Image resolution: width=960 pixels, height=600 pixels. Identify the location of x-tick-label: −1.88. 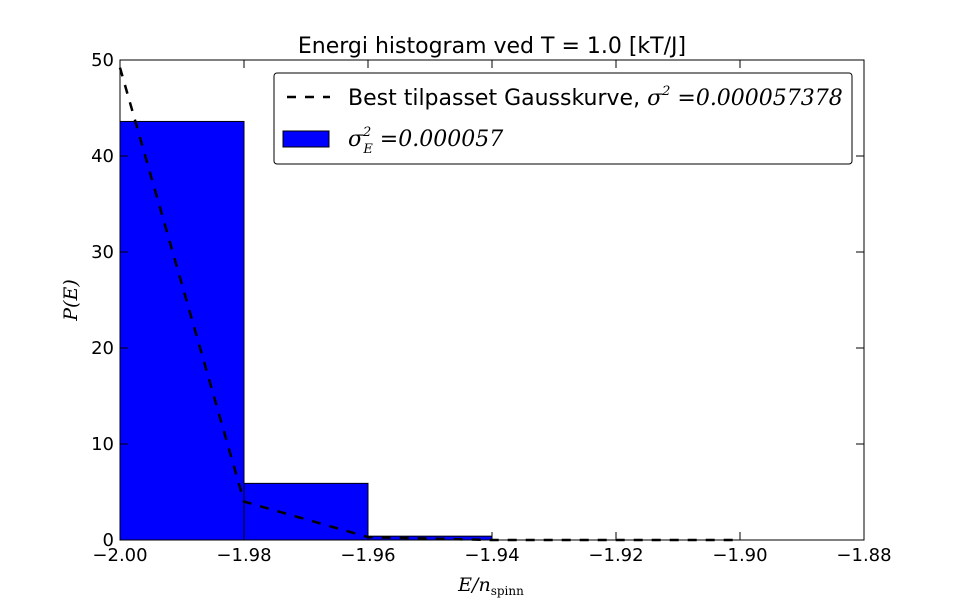
(863, 555).